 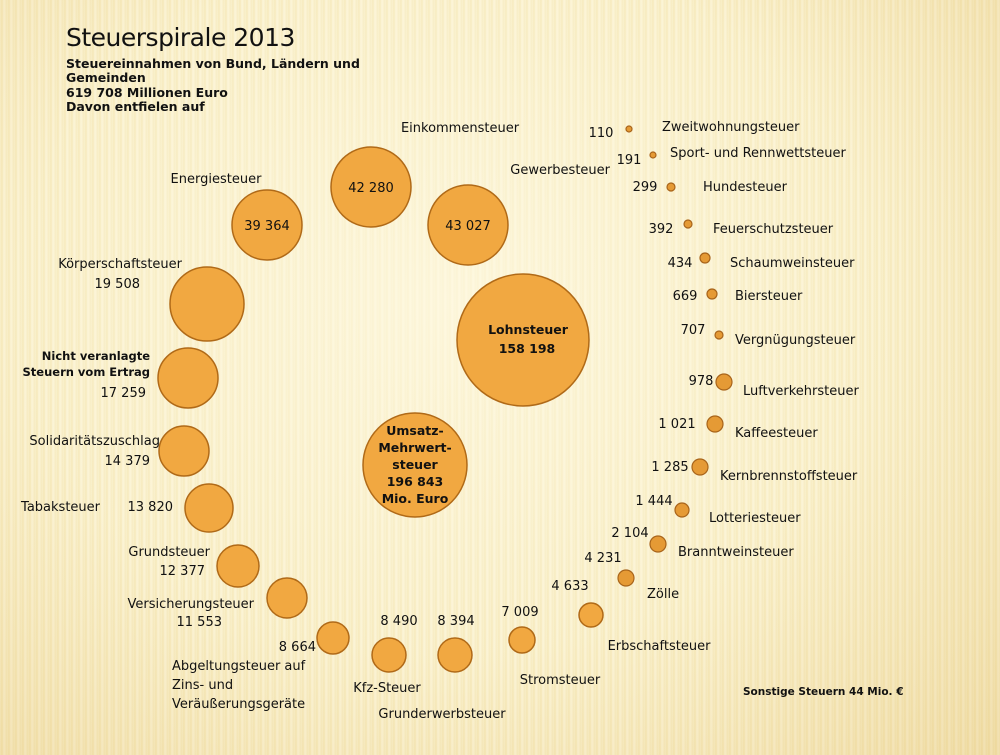 I want to click on value-lotteriesteuer: 1 444, so click(x=653, y=501).